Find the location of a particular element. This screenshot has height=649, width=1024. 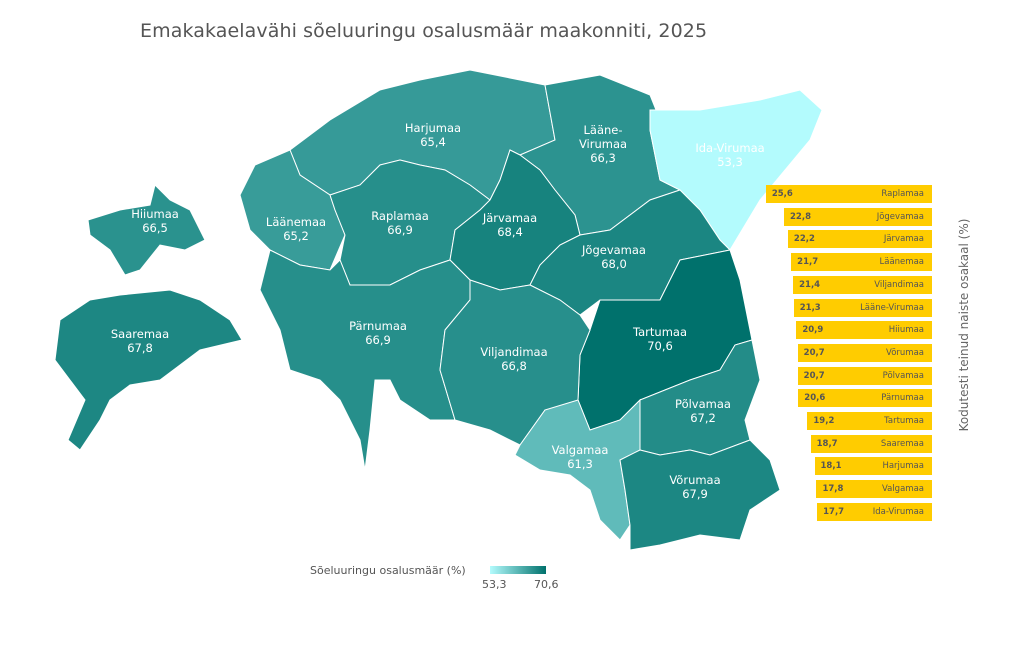

county-value: 53,3 is located at coordinates (730, 162).